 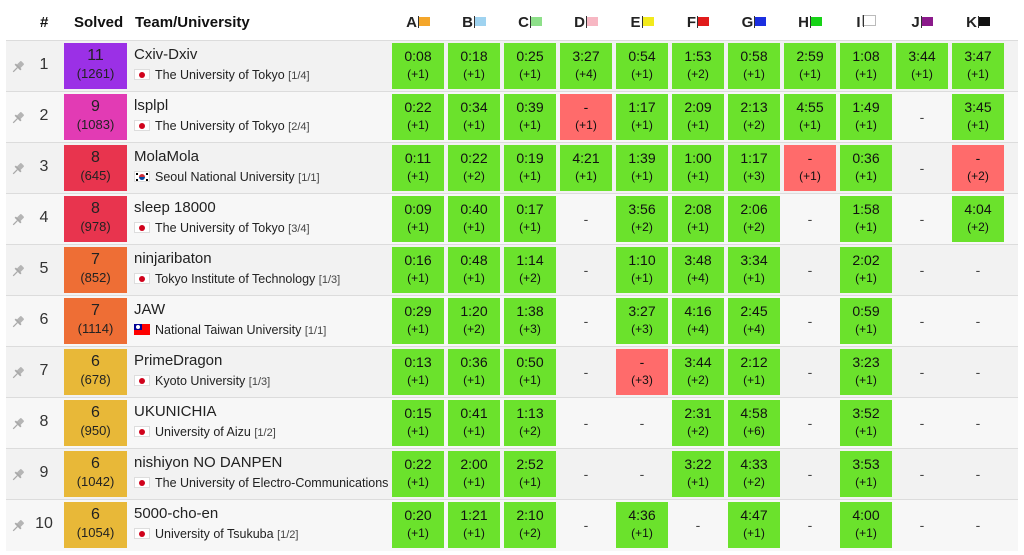 What do you see at coordinates (978, 107) in the screenshot?
I see `submission-time: 3:45` at bounding box center [978, 107].